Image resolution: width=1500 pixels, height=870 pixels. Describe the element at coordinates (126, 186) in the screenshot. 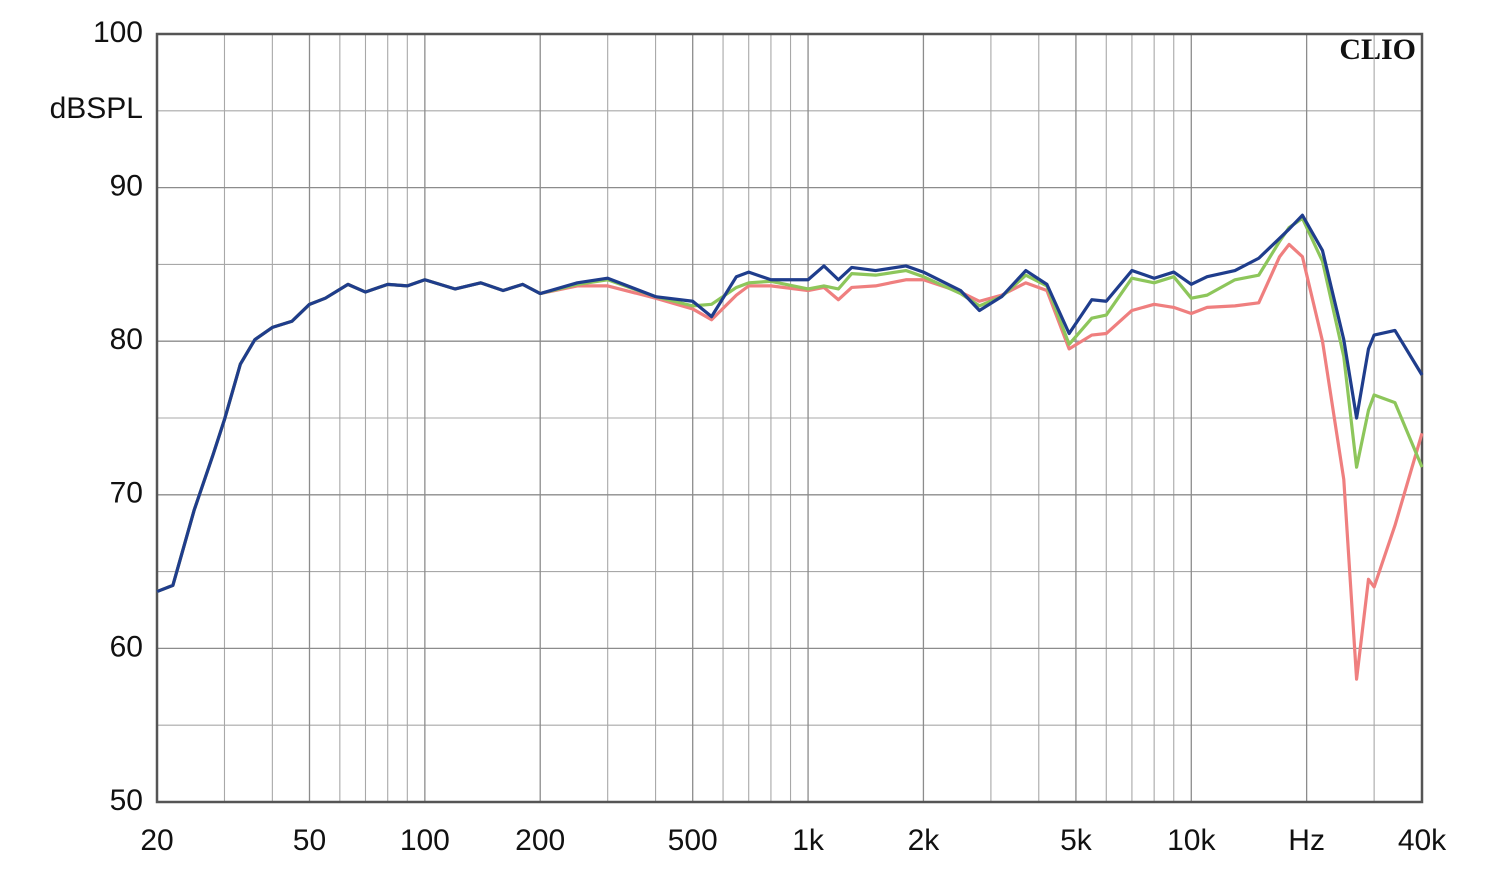

I see `y-tick-label: 90` at that location.